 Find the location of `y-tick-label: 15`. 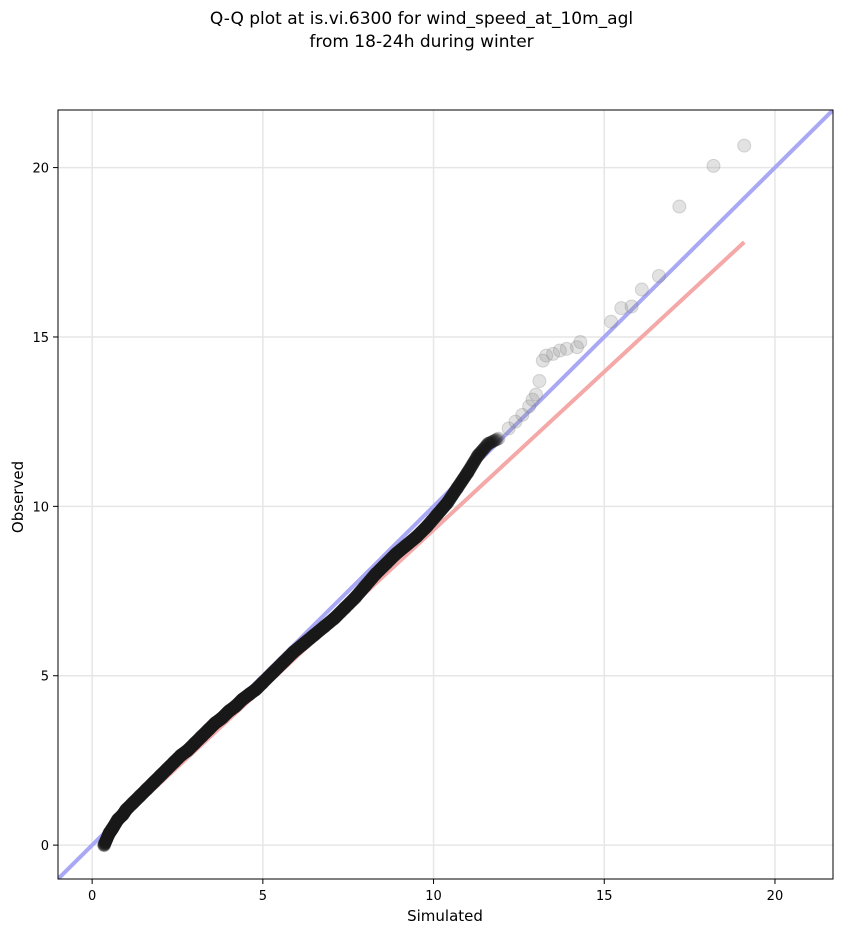

y-tick-label: 15 is located at coordinates (40, 338).